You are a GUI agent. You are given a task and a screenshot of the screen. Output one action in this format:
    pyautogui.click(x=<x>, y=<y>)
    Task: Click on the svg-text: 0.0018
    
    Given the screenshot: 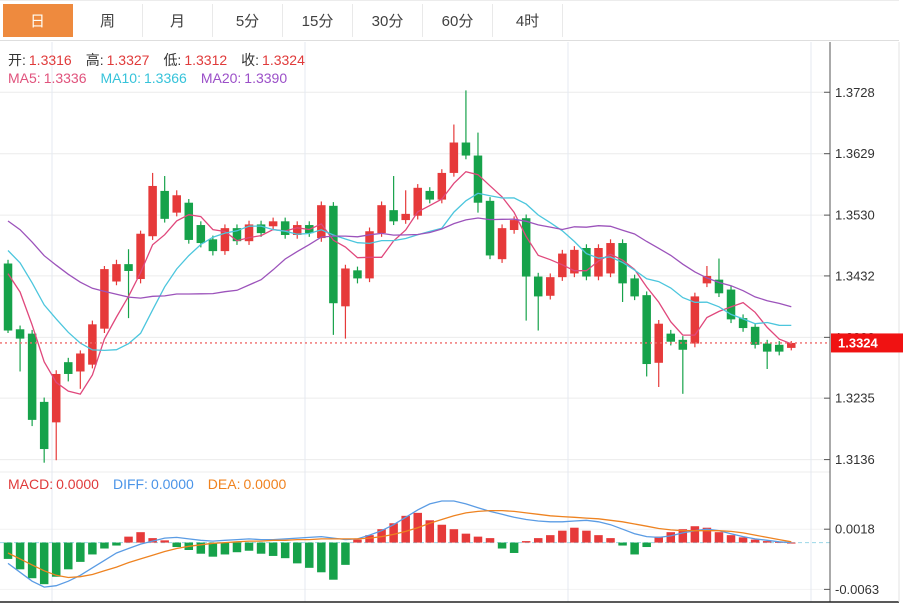 What is the action you would take?
    pyautogui.click(x=855, y=529)
    